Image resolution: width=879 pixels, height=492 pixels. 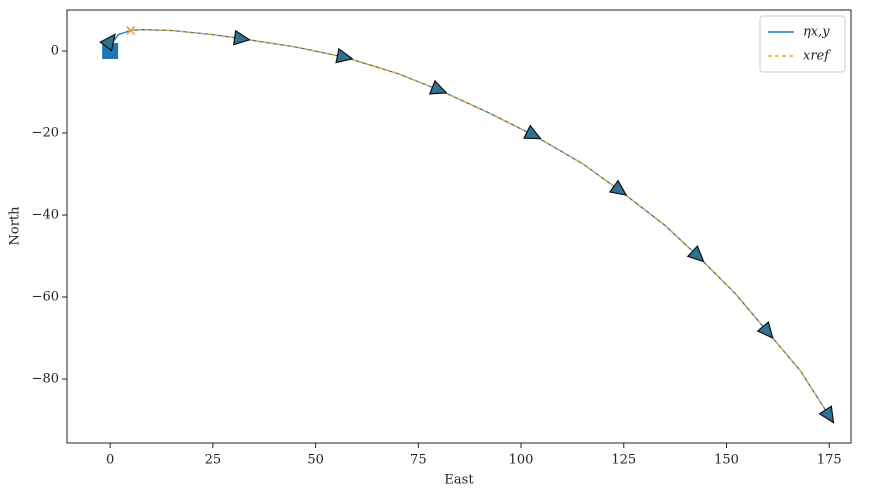 I want to click on x-tick-label: 175, so click(x=829, y=460).